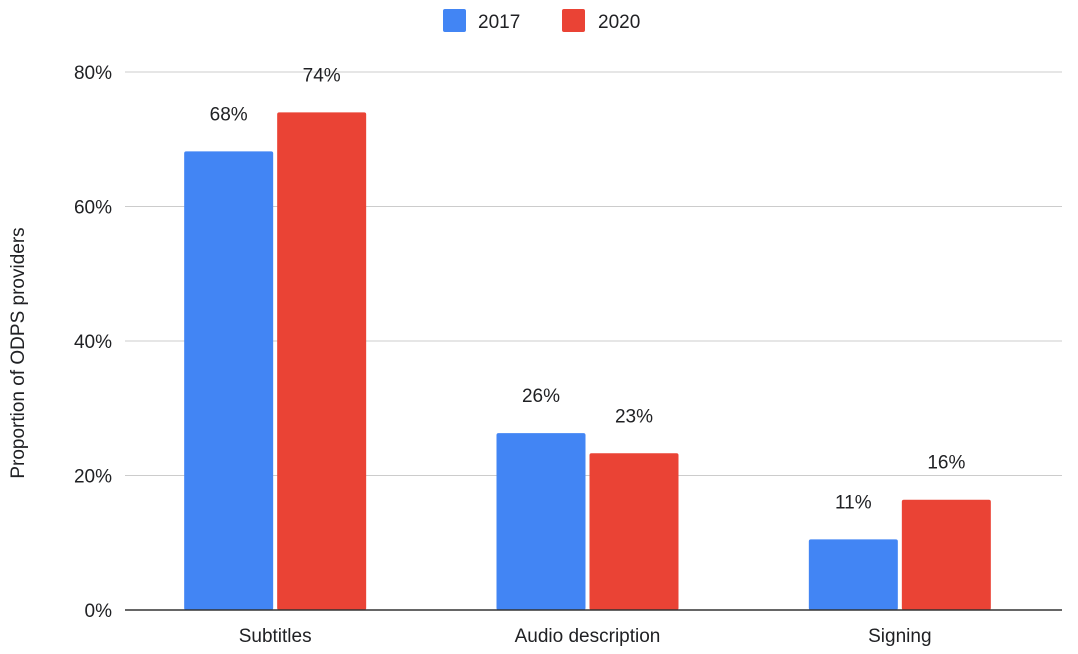 The height and width of the screenshot is (654, 1078). Describe the element at coordinates (541, 21) in the screenshot. I see `legend: 2017 2020` at that location.